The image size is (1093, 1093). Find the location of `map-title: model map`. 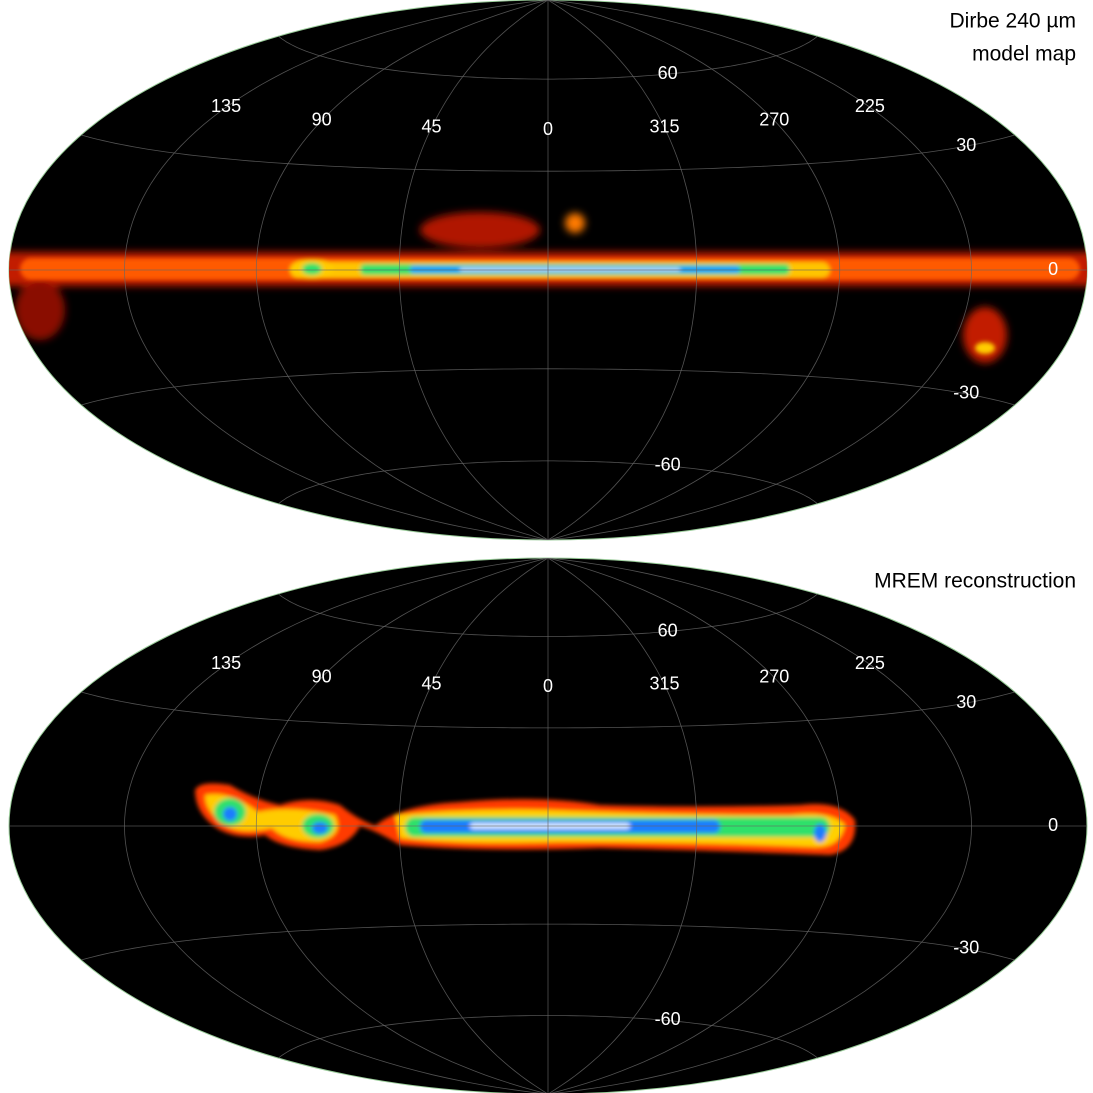

map-title: model map is located at coordinates (1024, 54).